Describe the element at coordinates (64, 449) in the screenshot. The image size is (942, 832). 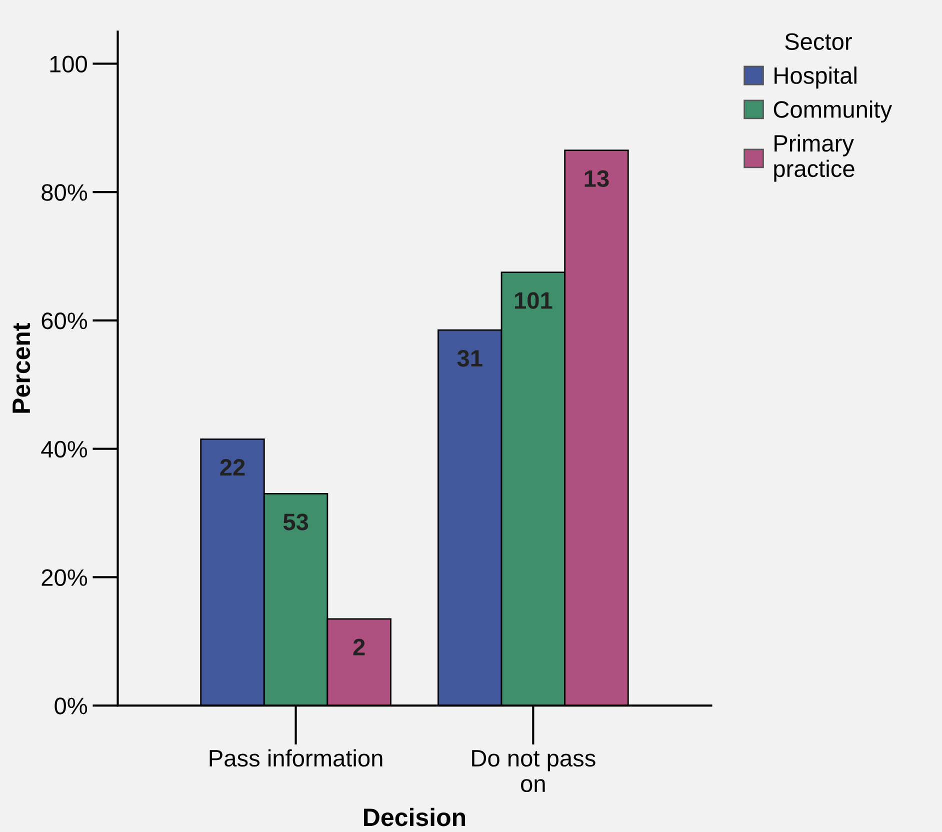
I see `y-tick-label: 40%` at that location.